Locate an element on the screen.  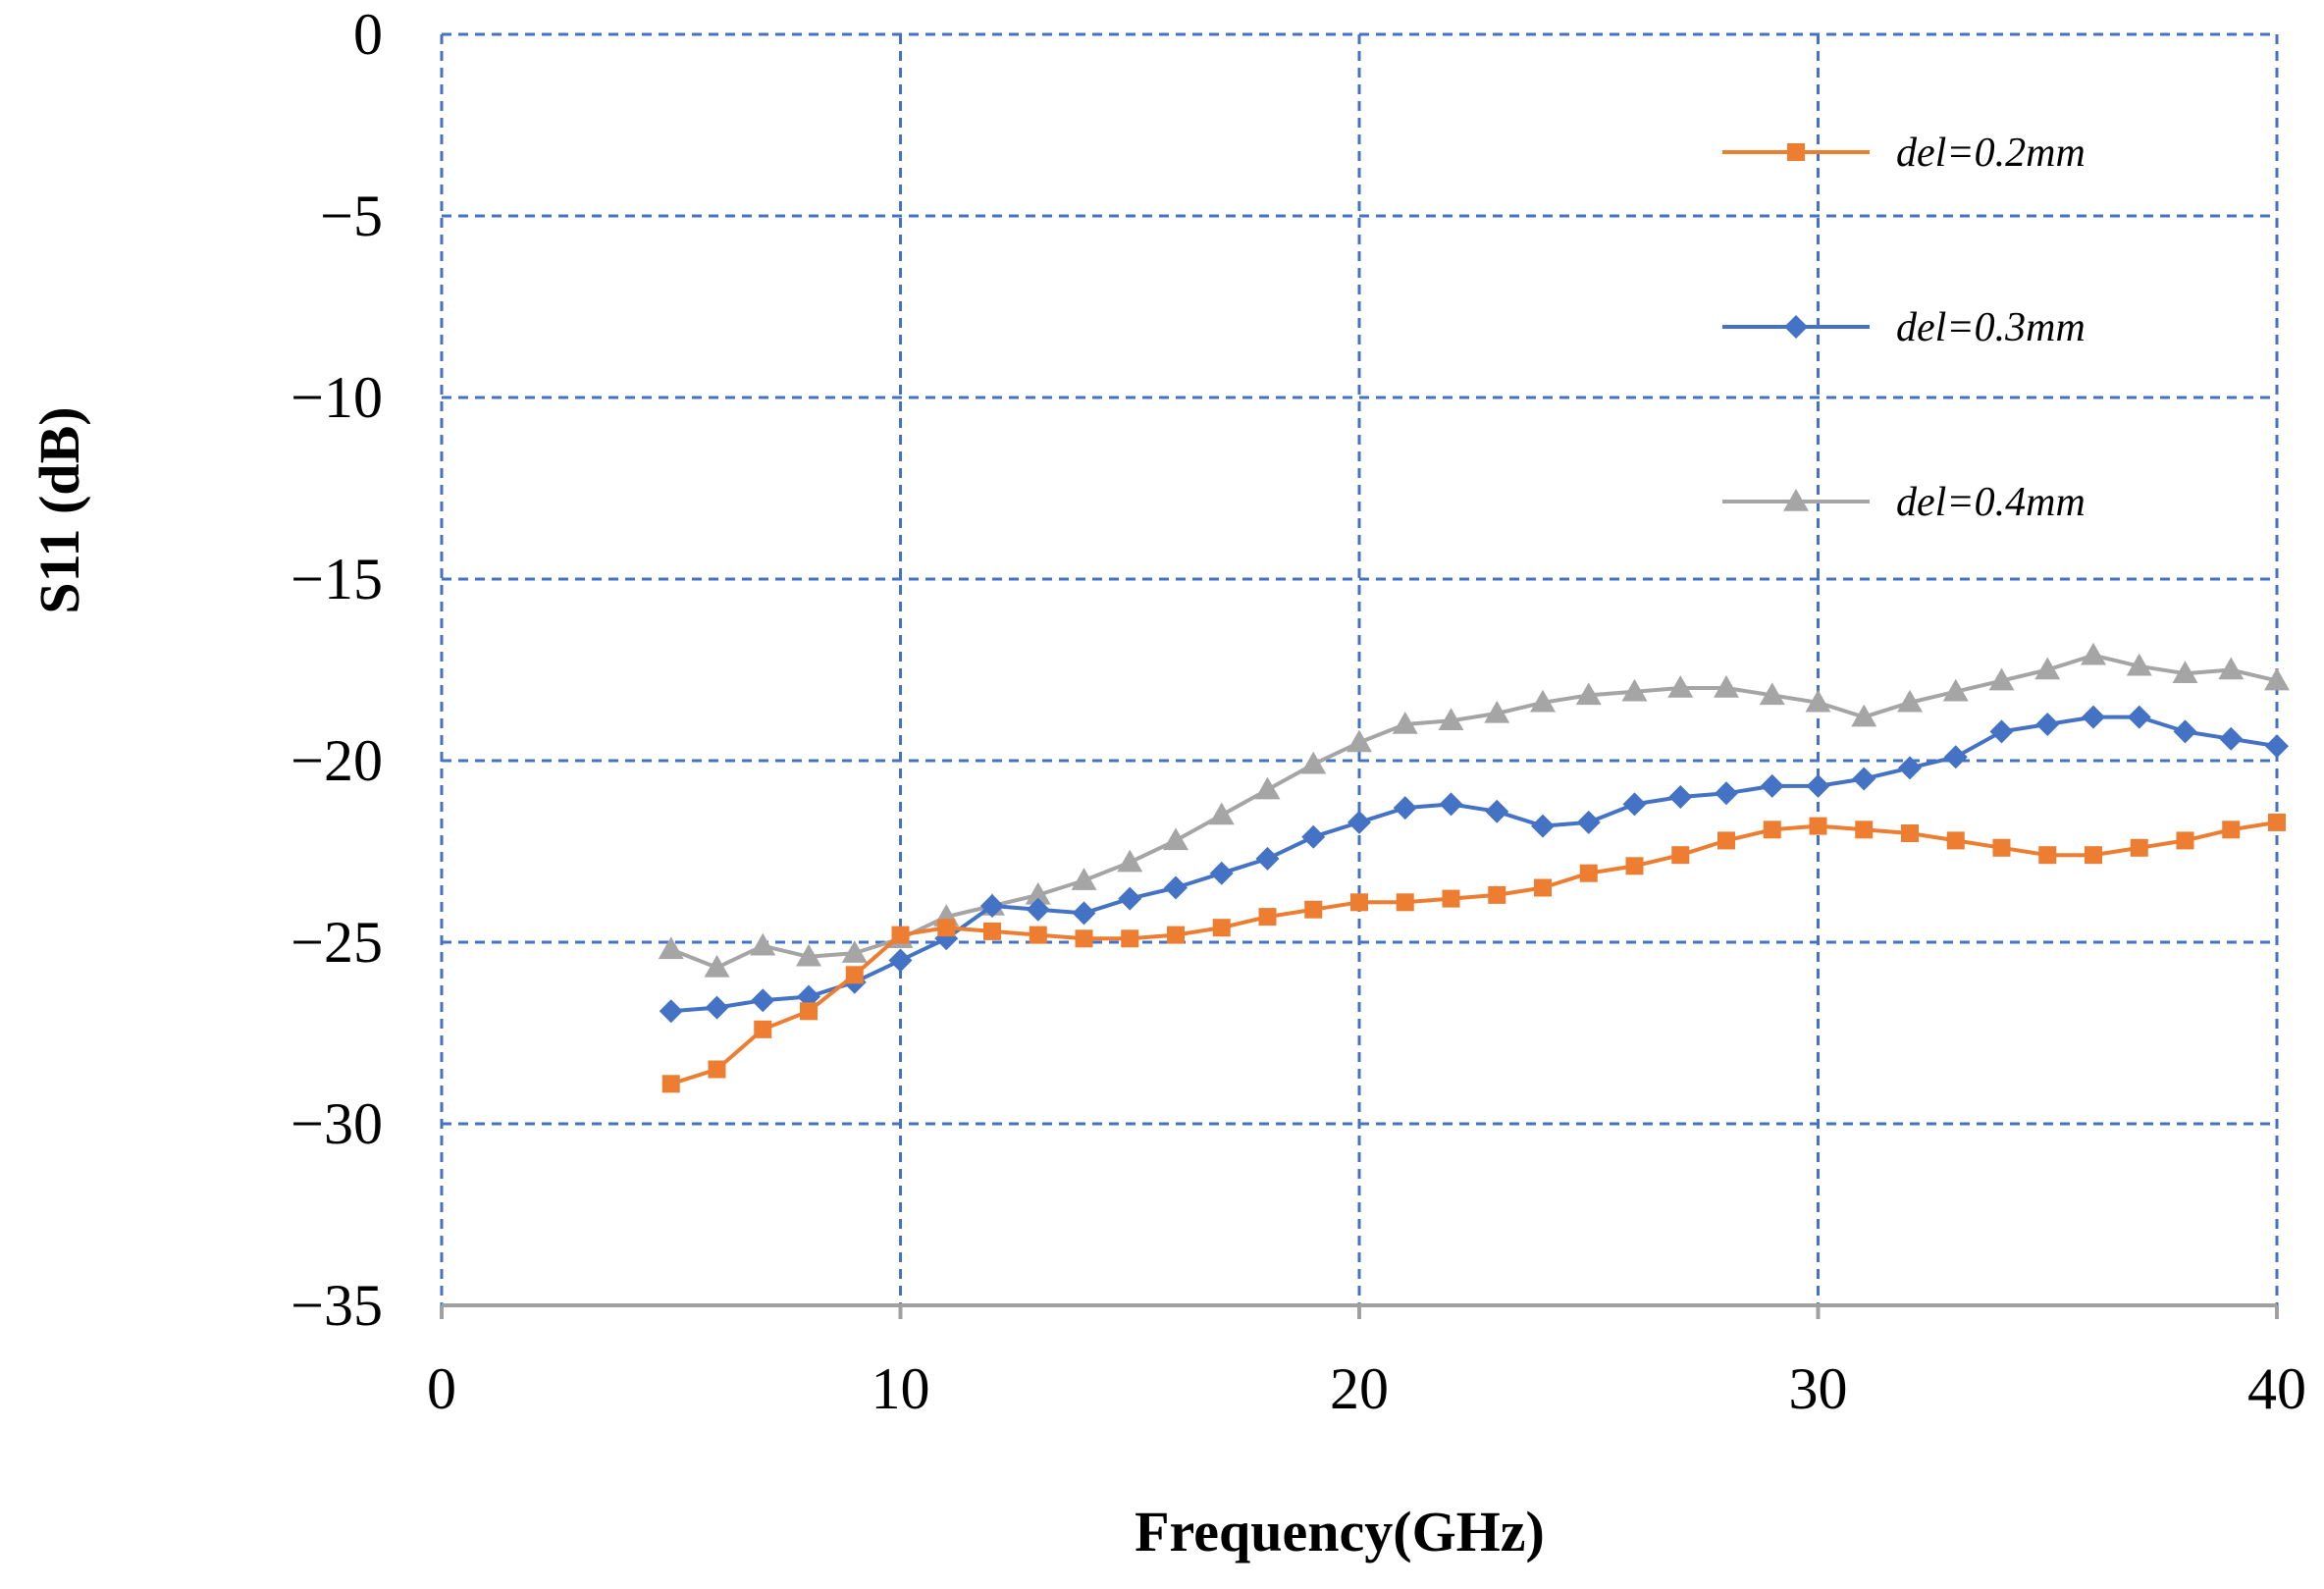
series-del=0.2mm is located at coordinates (1473, 953).